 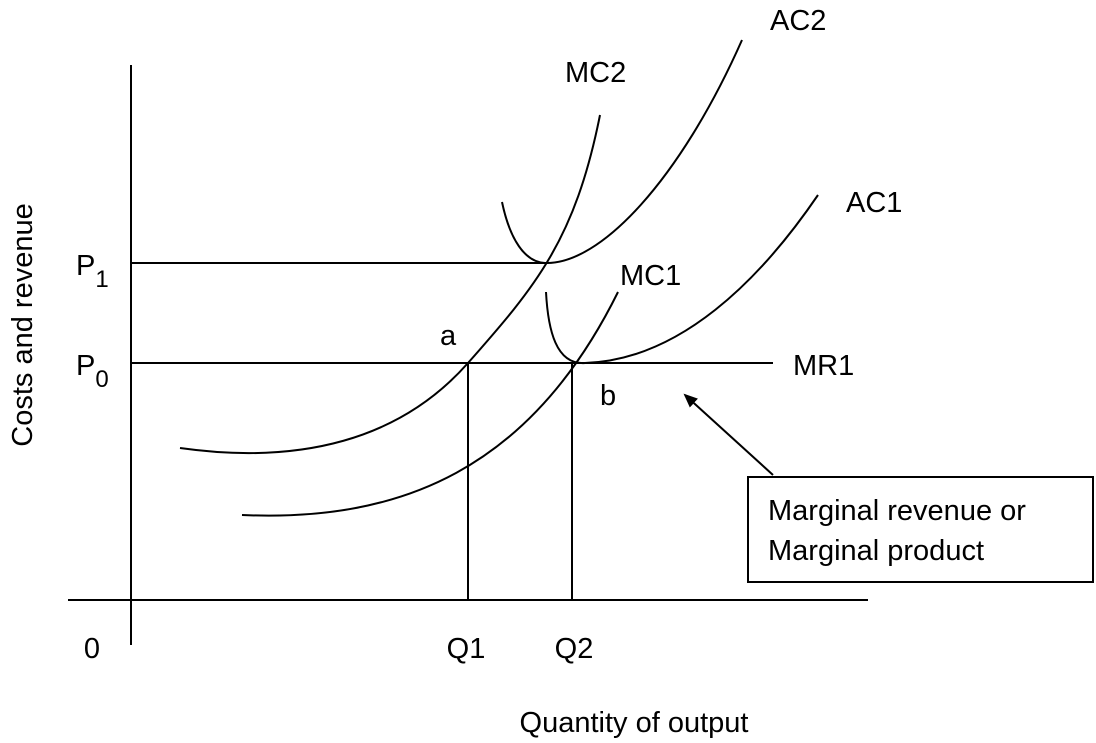 I want to click on mr1-label: MR1, so click(x=823, y=366).